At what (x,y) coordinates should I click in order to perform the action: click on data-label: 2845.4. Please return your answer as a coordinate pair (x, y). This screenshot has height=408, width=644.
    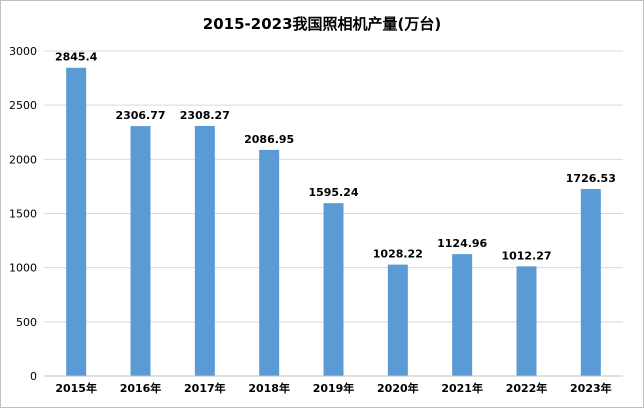
    Looking at the image, I should click on (76, 57).